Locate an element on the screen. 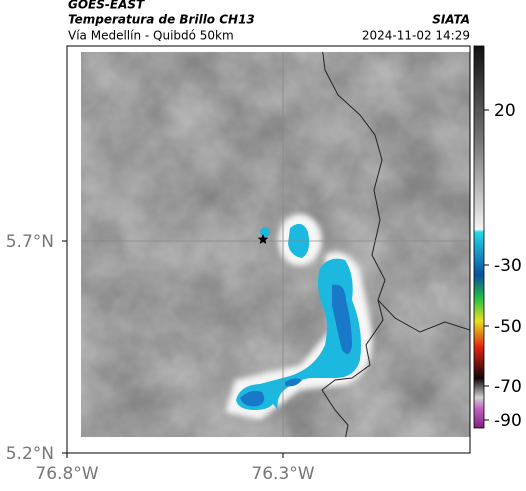 The height and width of the screenshot is (491, 526). source-label: SIATA is located at coordinates (451, 20).